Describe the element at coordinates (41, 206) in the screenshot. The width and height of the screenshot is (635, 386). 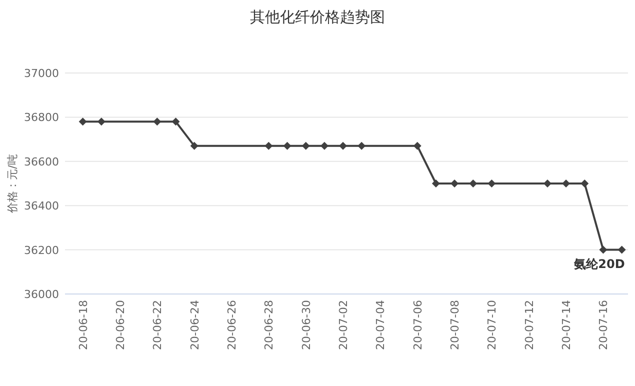
I see `y-tick-label: 36400` at that location.